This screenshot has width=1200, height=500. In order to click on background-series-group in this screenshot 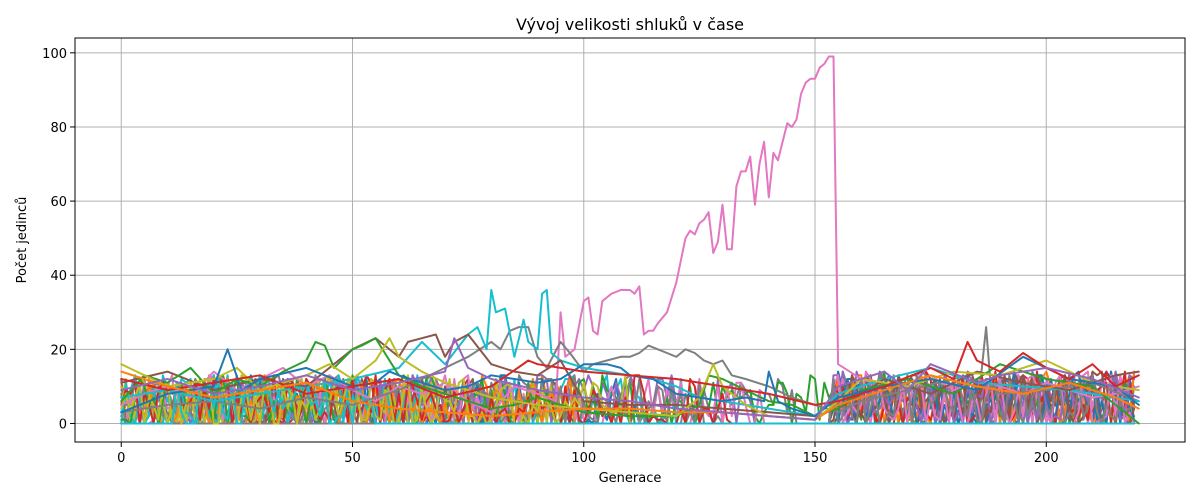, I will do `click(628, 397)`.